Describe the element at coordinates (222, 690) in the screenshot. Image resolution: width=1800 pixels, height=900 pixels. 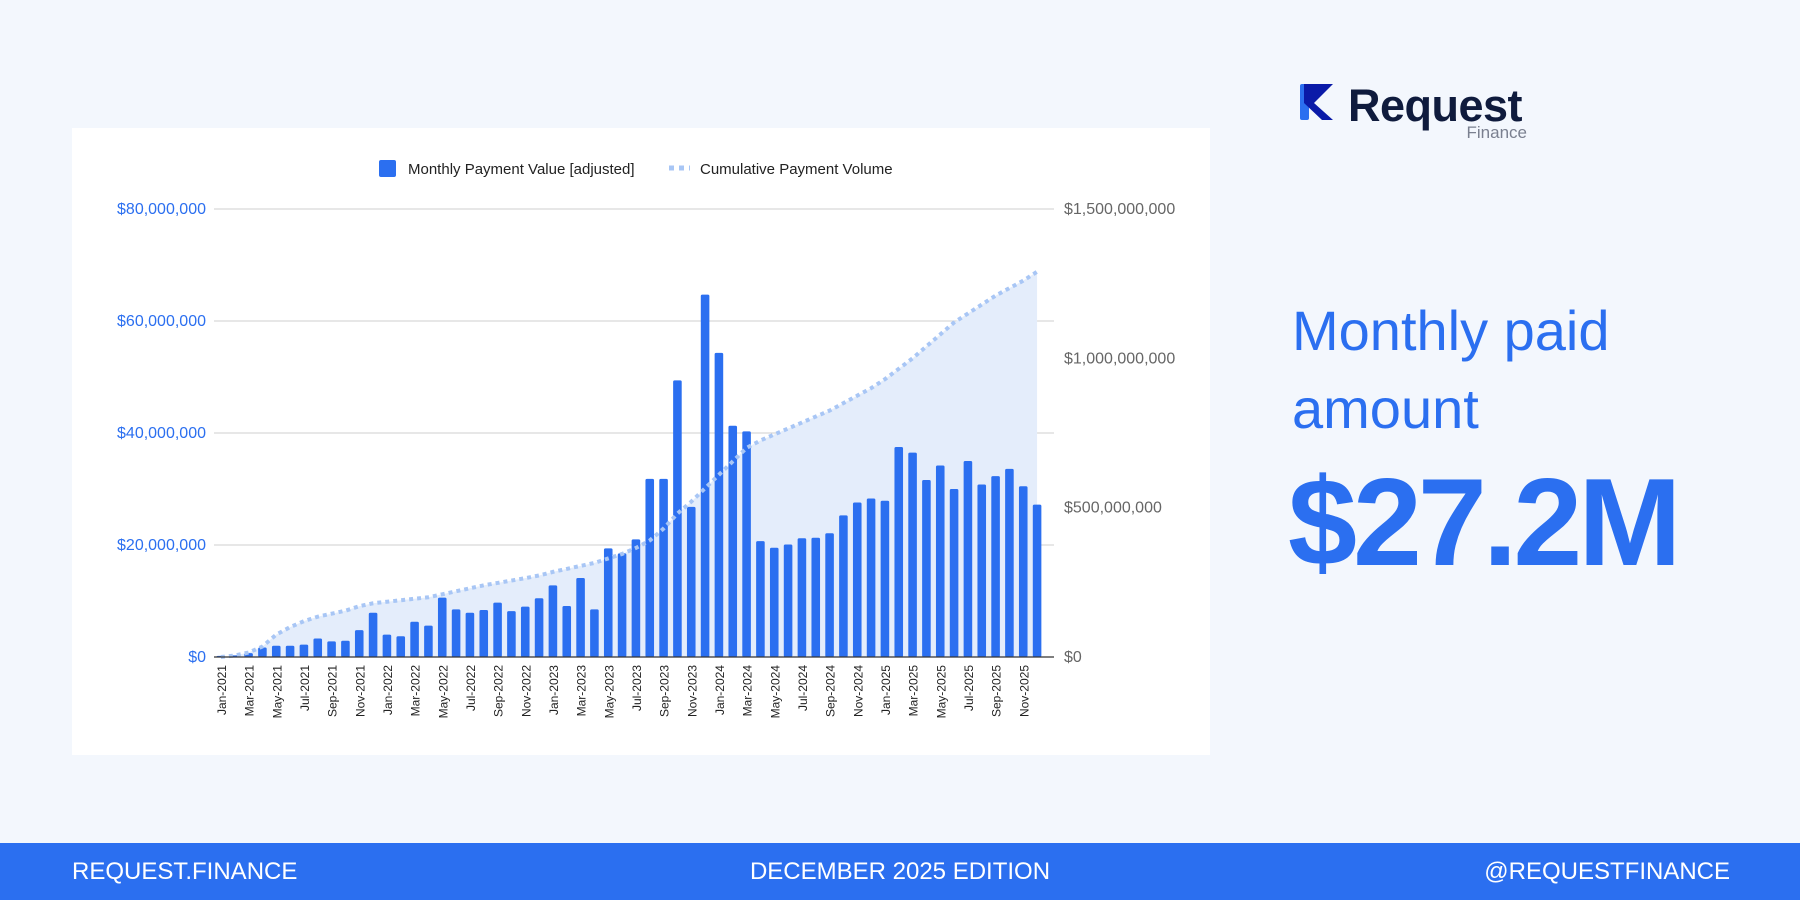
I see `x-tick-label: Jan-2021` at that location.